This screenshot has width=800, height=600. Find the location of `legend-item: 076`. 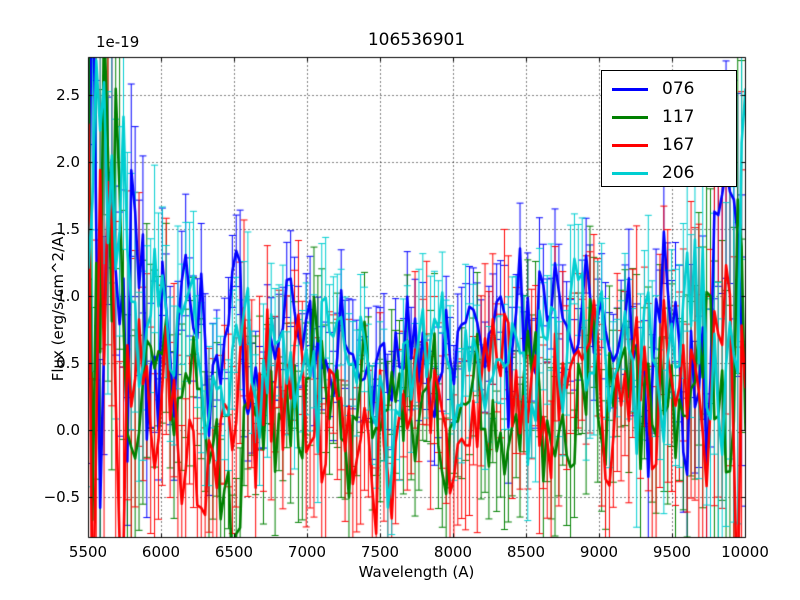

legend-item: 076 is located at coordinates (669, 89).